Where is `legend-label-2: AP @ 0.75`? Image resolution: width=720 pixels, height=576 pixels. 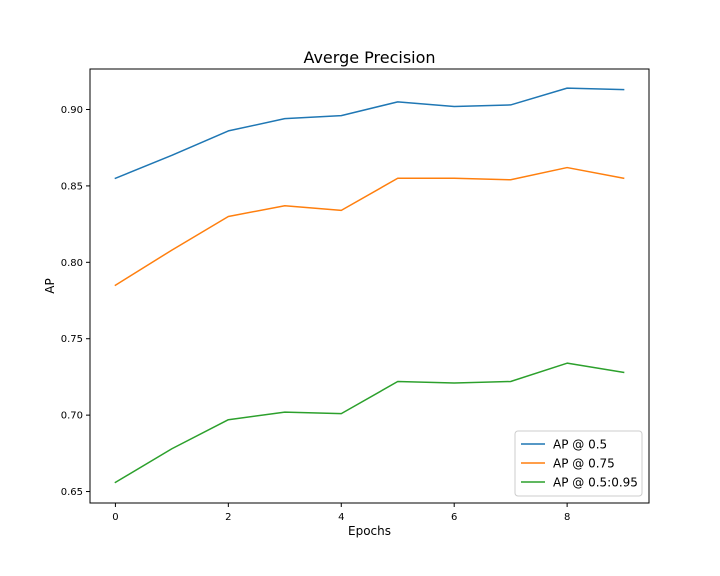
legend-label-2: AP @ 0.75 is located at coordinates (584, 464).